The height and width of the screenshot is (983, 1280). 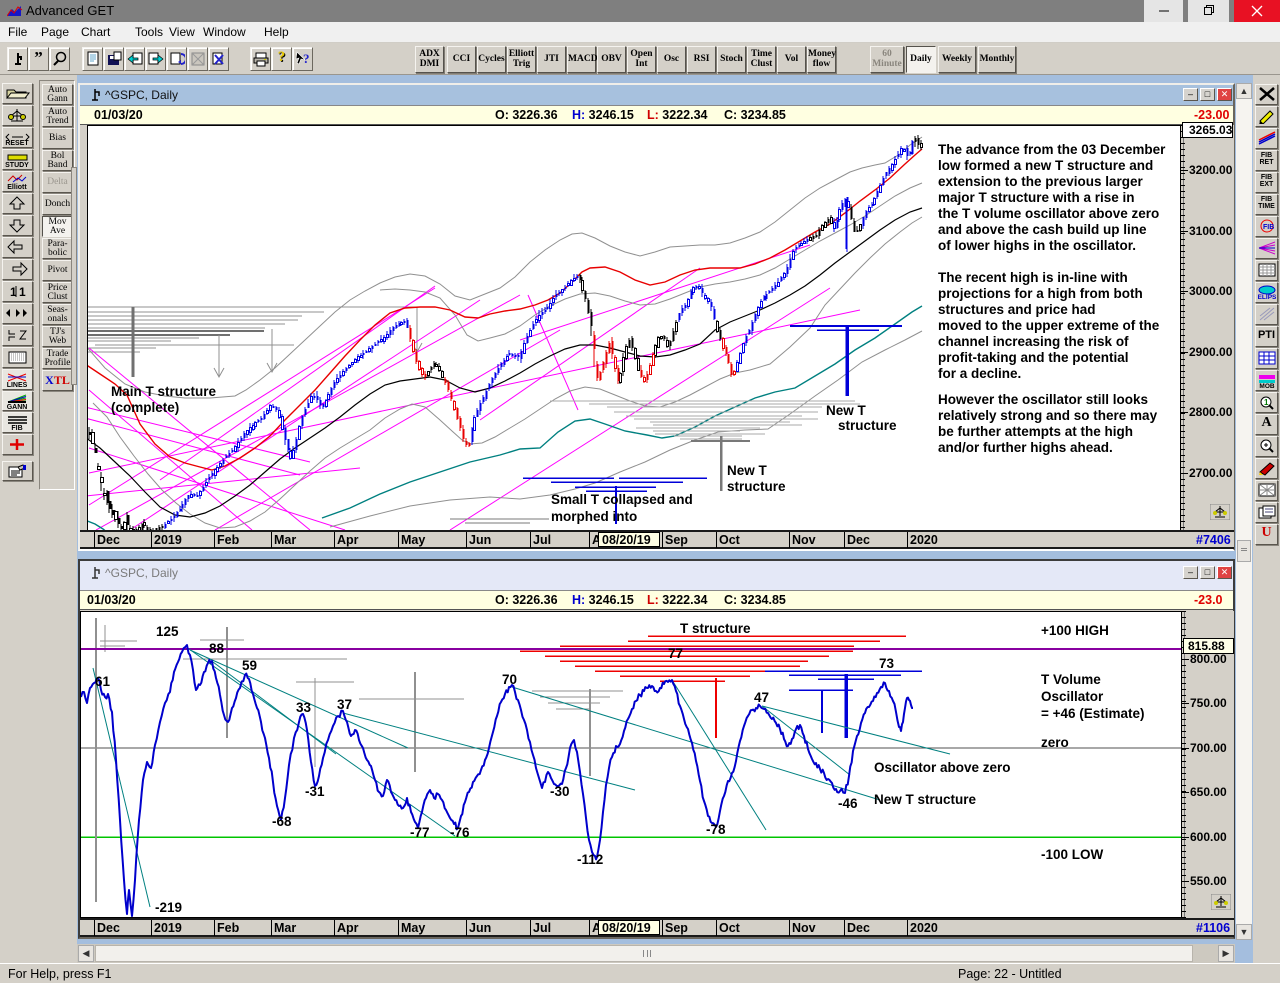 What do you see at coordinates (1036, 197) in the screenshot?
I see `svg-text:major T structure with a rise: major T structure with a rise in` at bounding box center [1036, 197].